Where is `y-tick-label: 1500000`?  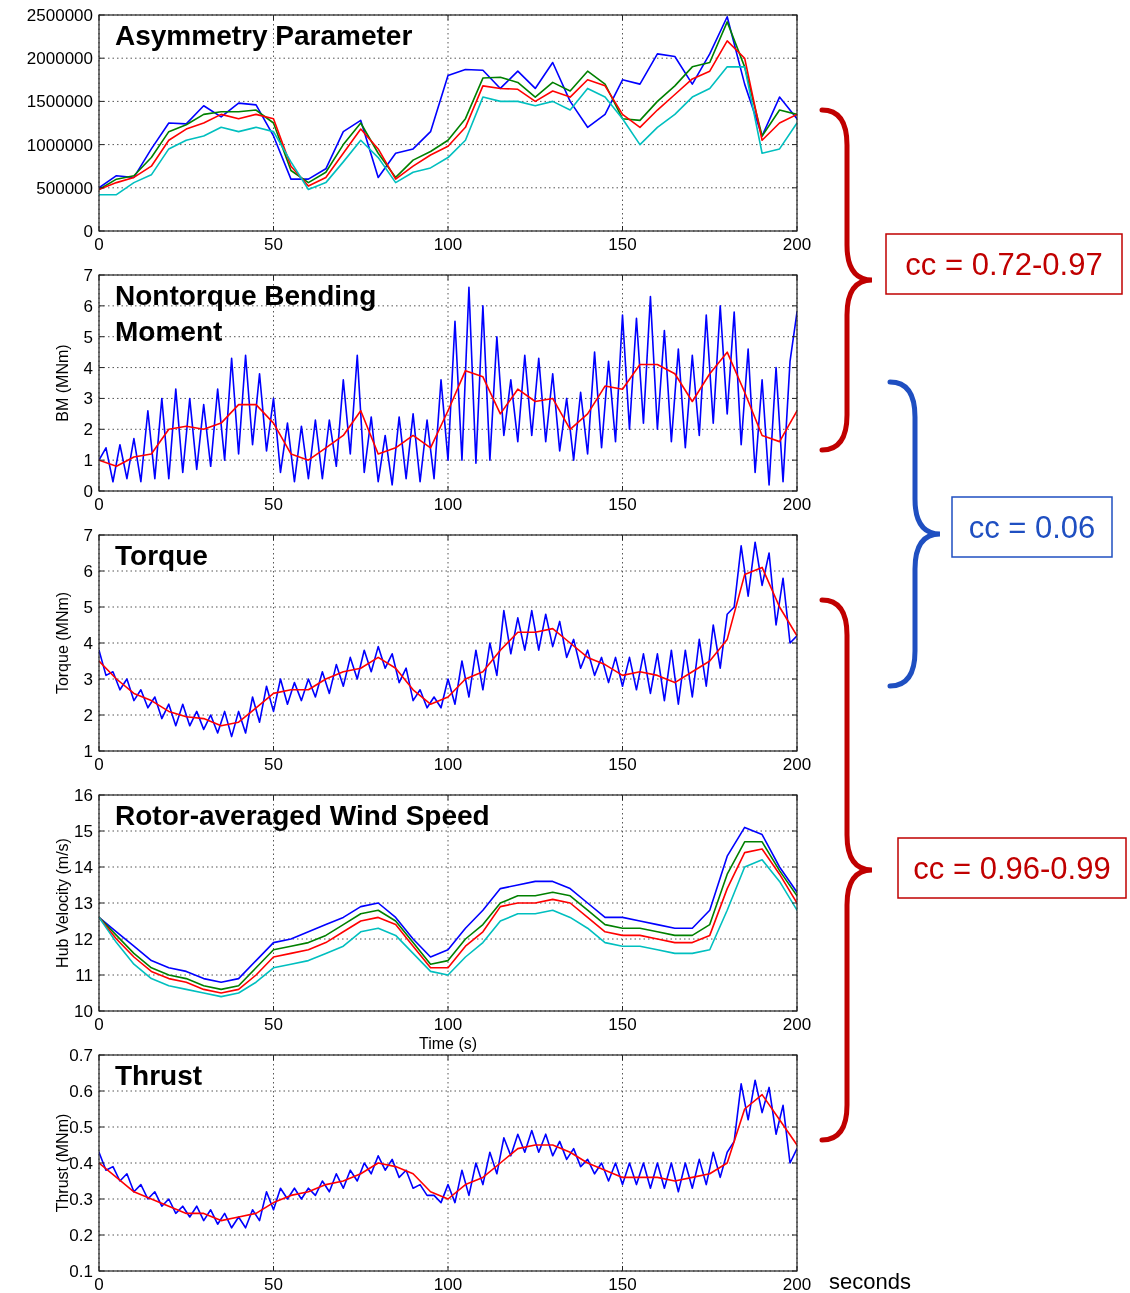
y-tick-label: 1500000 is located at coordinates (59, 102).